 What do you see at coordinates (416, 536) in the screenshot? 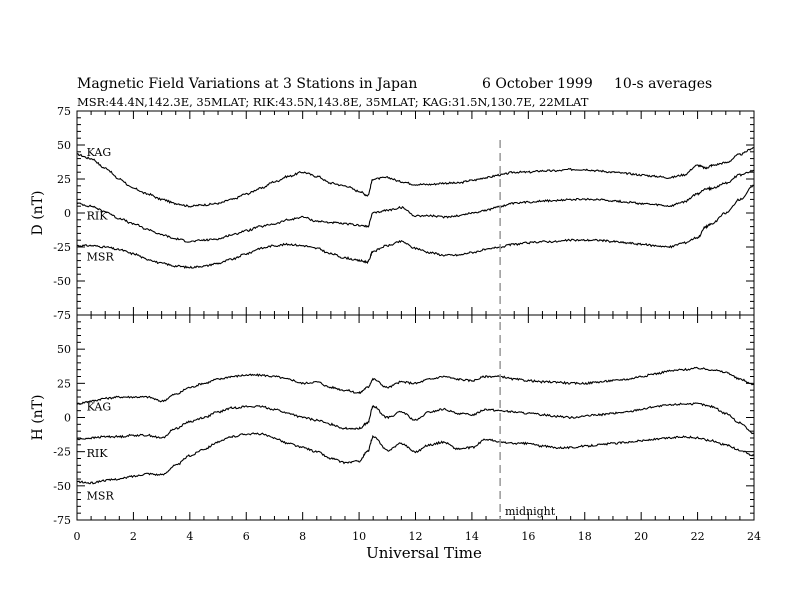
I see `x-tick-label: 12` at bounding box center [416, 536].